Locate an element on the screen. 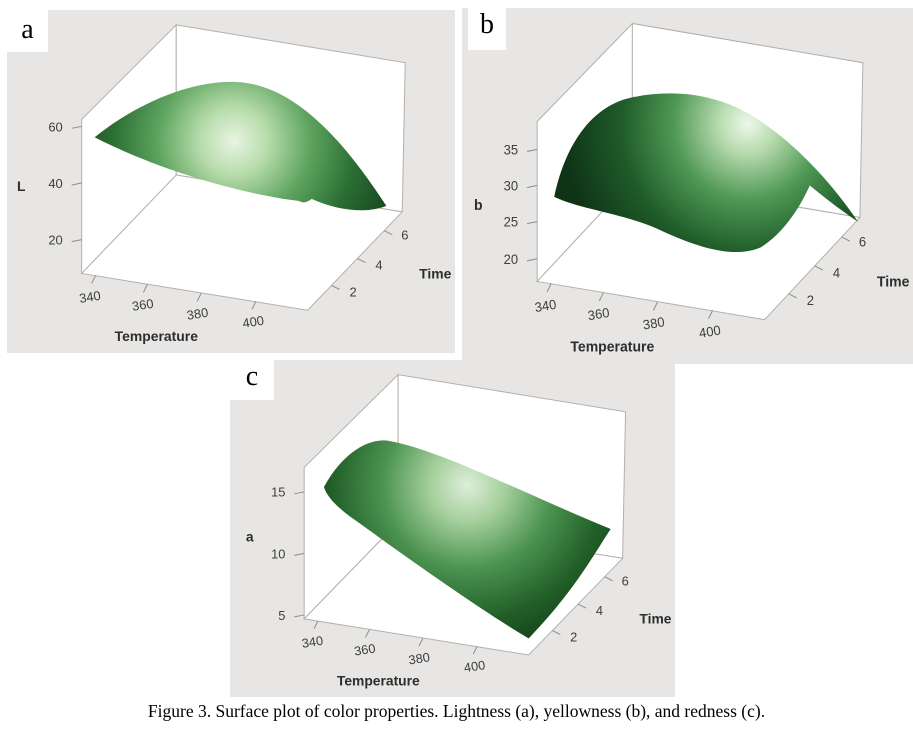 The height and width of the screenshot is (739, 913). z-tick-label: 30 is located at coordinates (511, 185).